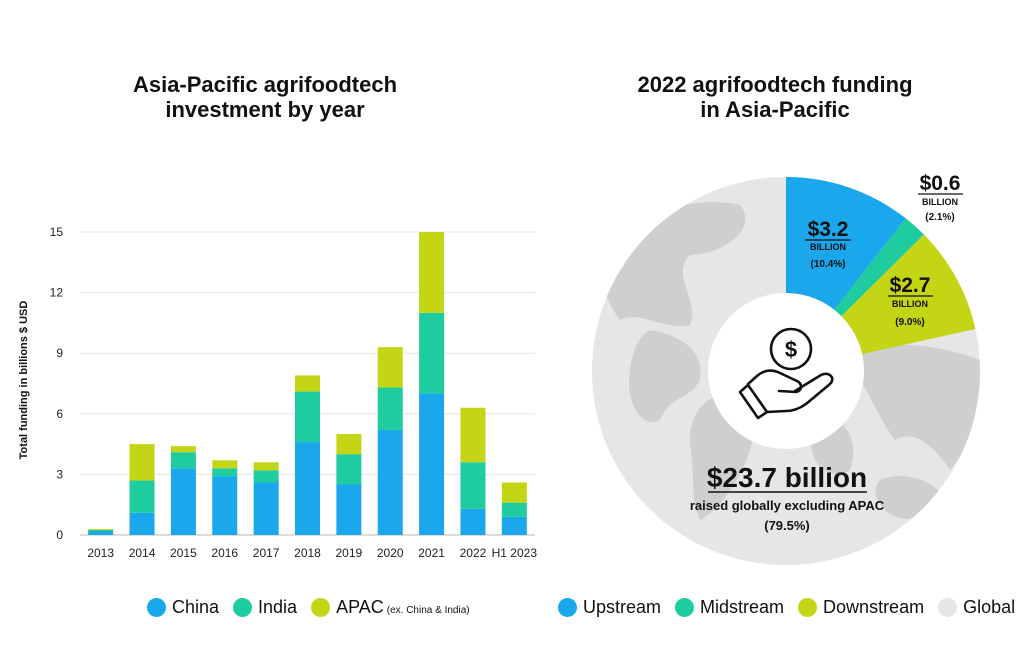 The height and width of the screenshot is (645, 1024). I want to click on bar-india-2014, so click(142, 496).